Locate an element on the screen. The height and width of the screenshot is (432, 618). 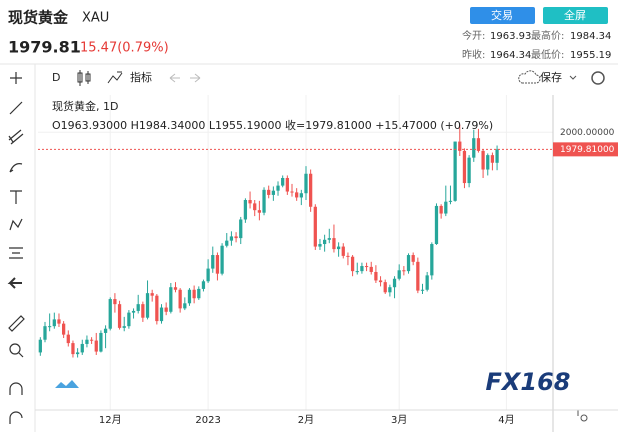
text-tool is located at coordinates (16, 197).